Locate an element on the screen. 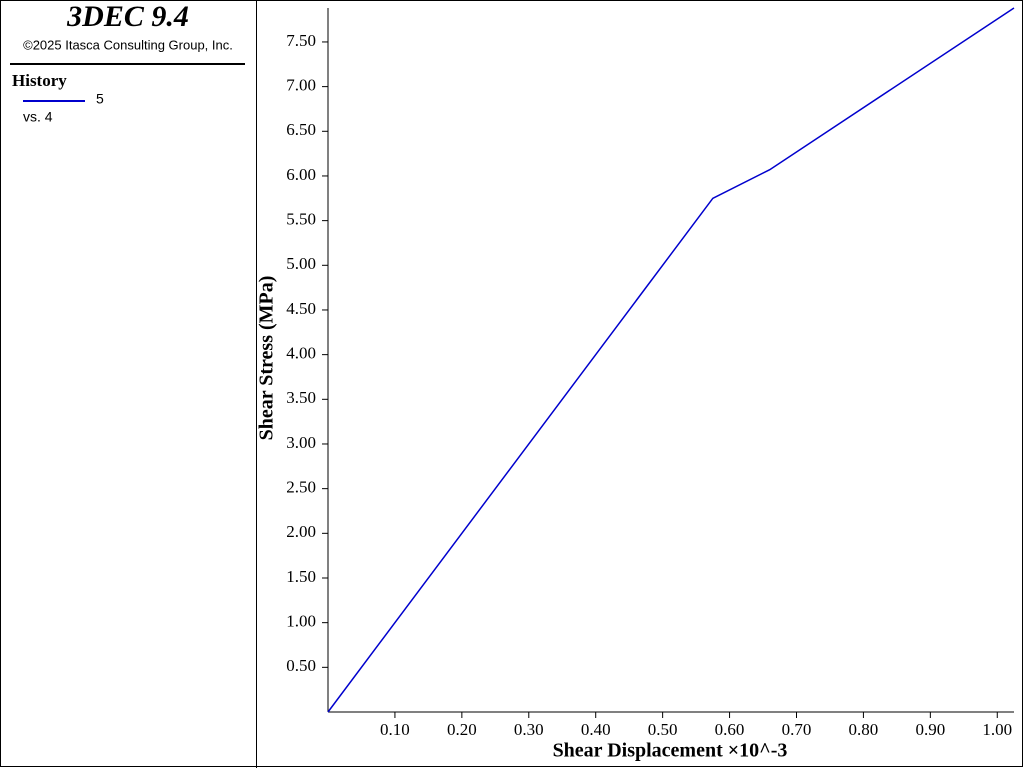 This screenshot has height=768, width=1024. copyright: ©2025 Itasca Consulting Group, Inc. is located at coordinates (128, 44).